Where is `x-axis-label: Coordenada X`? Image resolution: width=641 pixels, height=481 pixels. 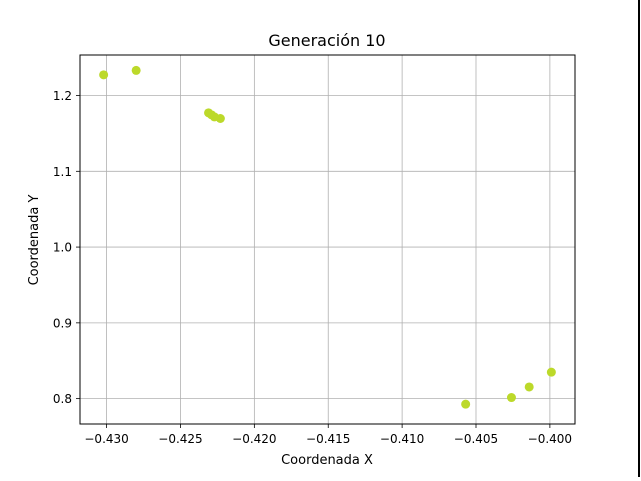 x-axis-label: Coordenada X is located at coordinates (327, 460).